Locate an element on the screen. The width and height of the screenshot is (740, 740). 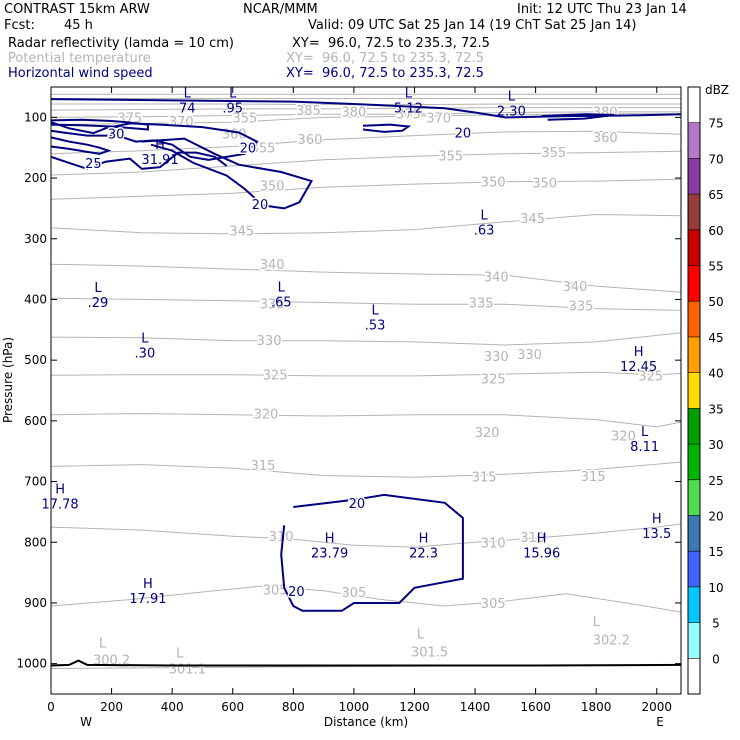
y-tick-label: 800 is located at coordinates (35, 542).